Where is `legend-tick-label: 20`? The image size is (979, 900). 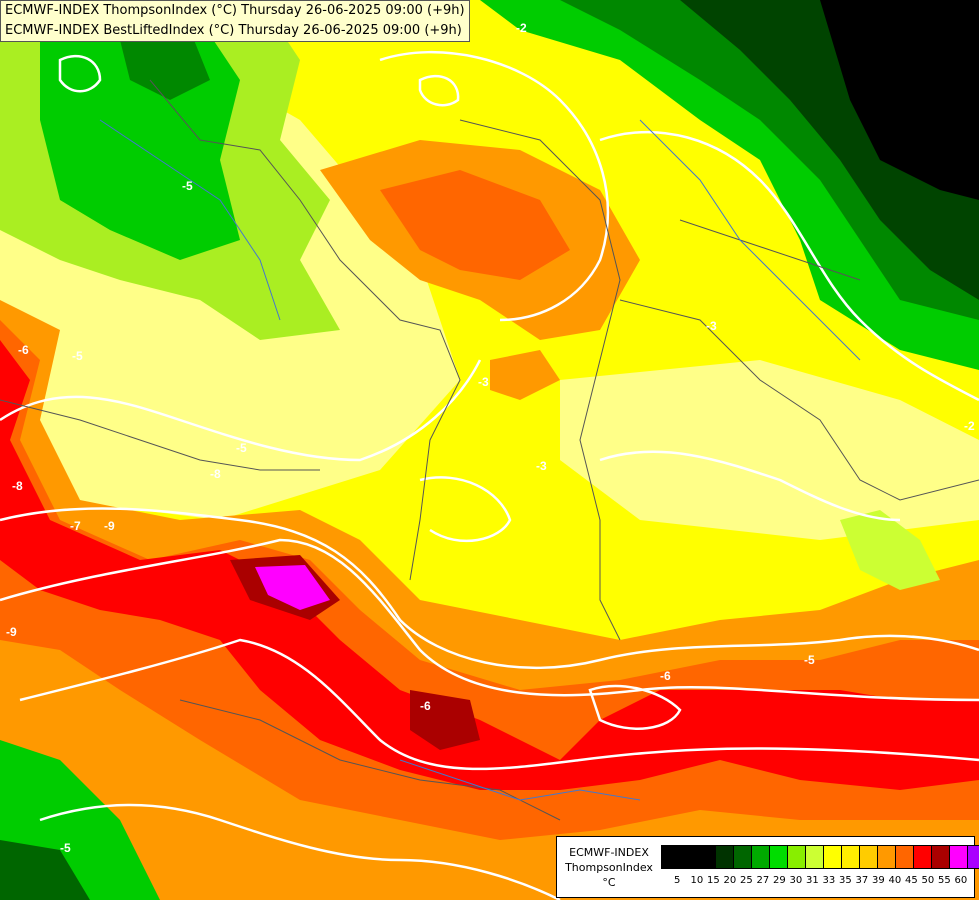 legend-tick-label: 20 is located at coordinates (730, 880).